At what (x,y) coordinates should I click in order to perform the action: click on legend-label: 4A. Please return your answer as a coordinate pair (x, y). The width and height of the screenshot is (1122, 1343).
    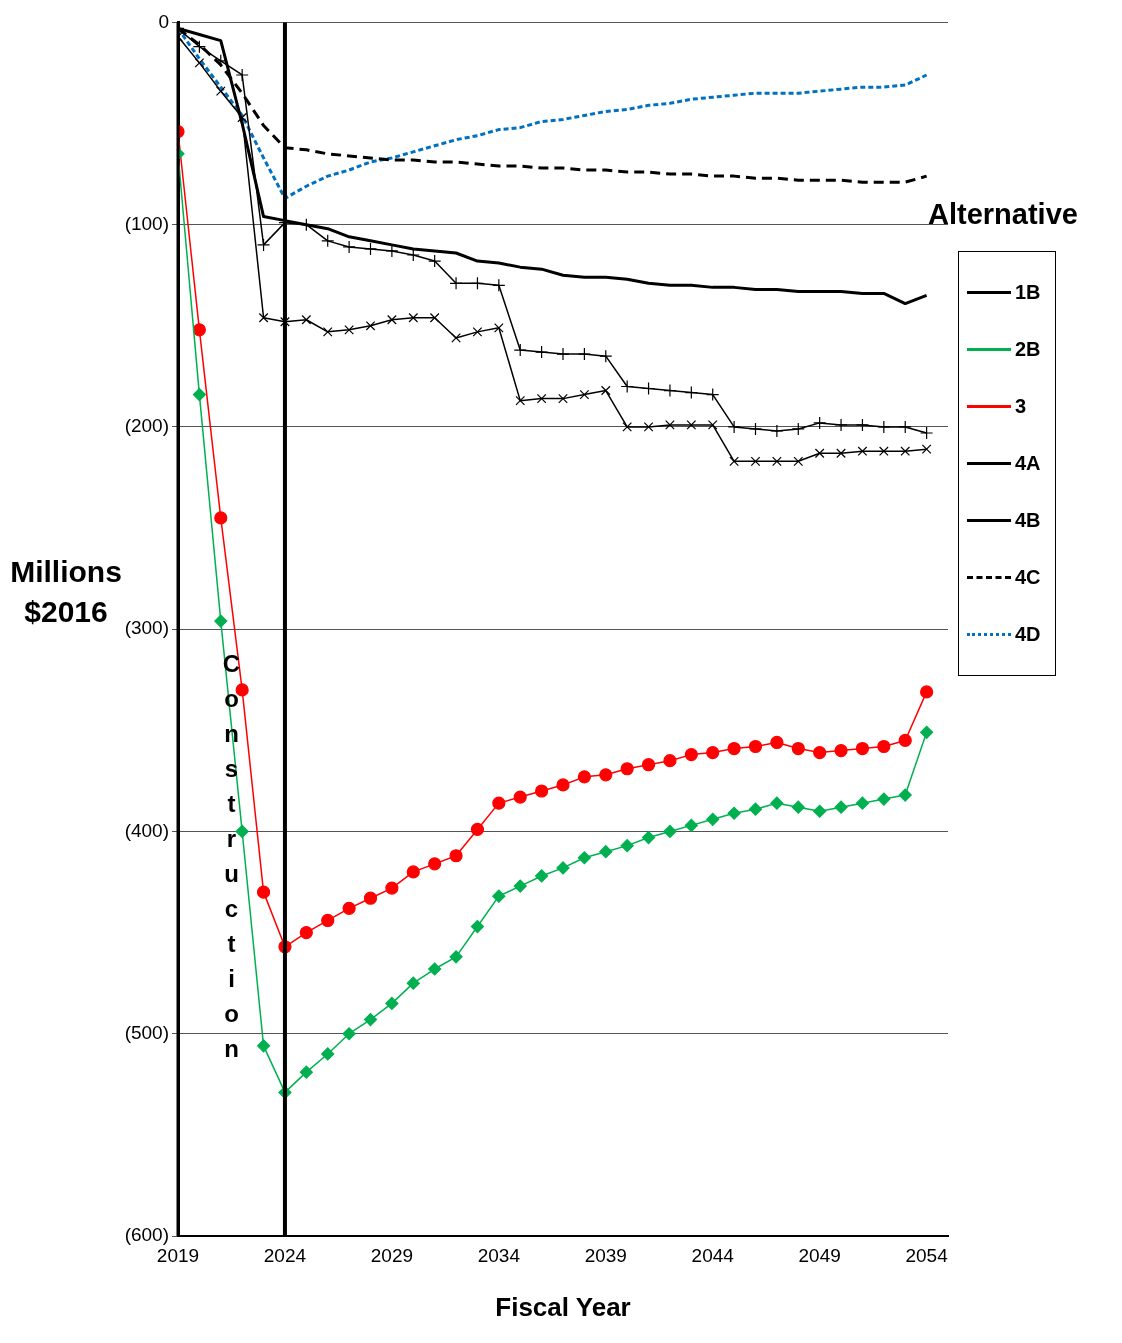
    Looking at the image, I should click on (1028, 463).